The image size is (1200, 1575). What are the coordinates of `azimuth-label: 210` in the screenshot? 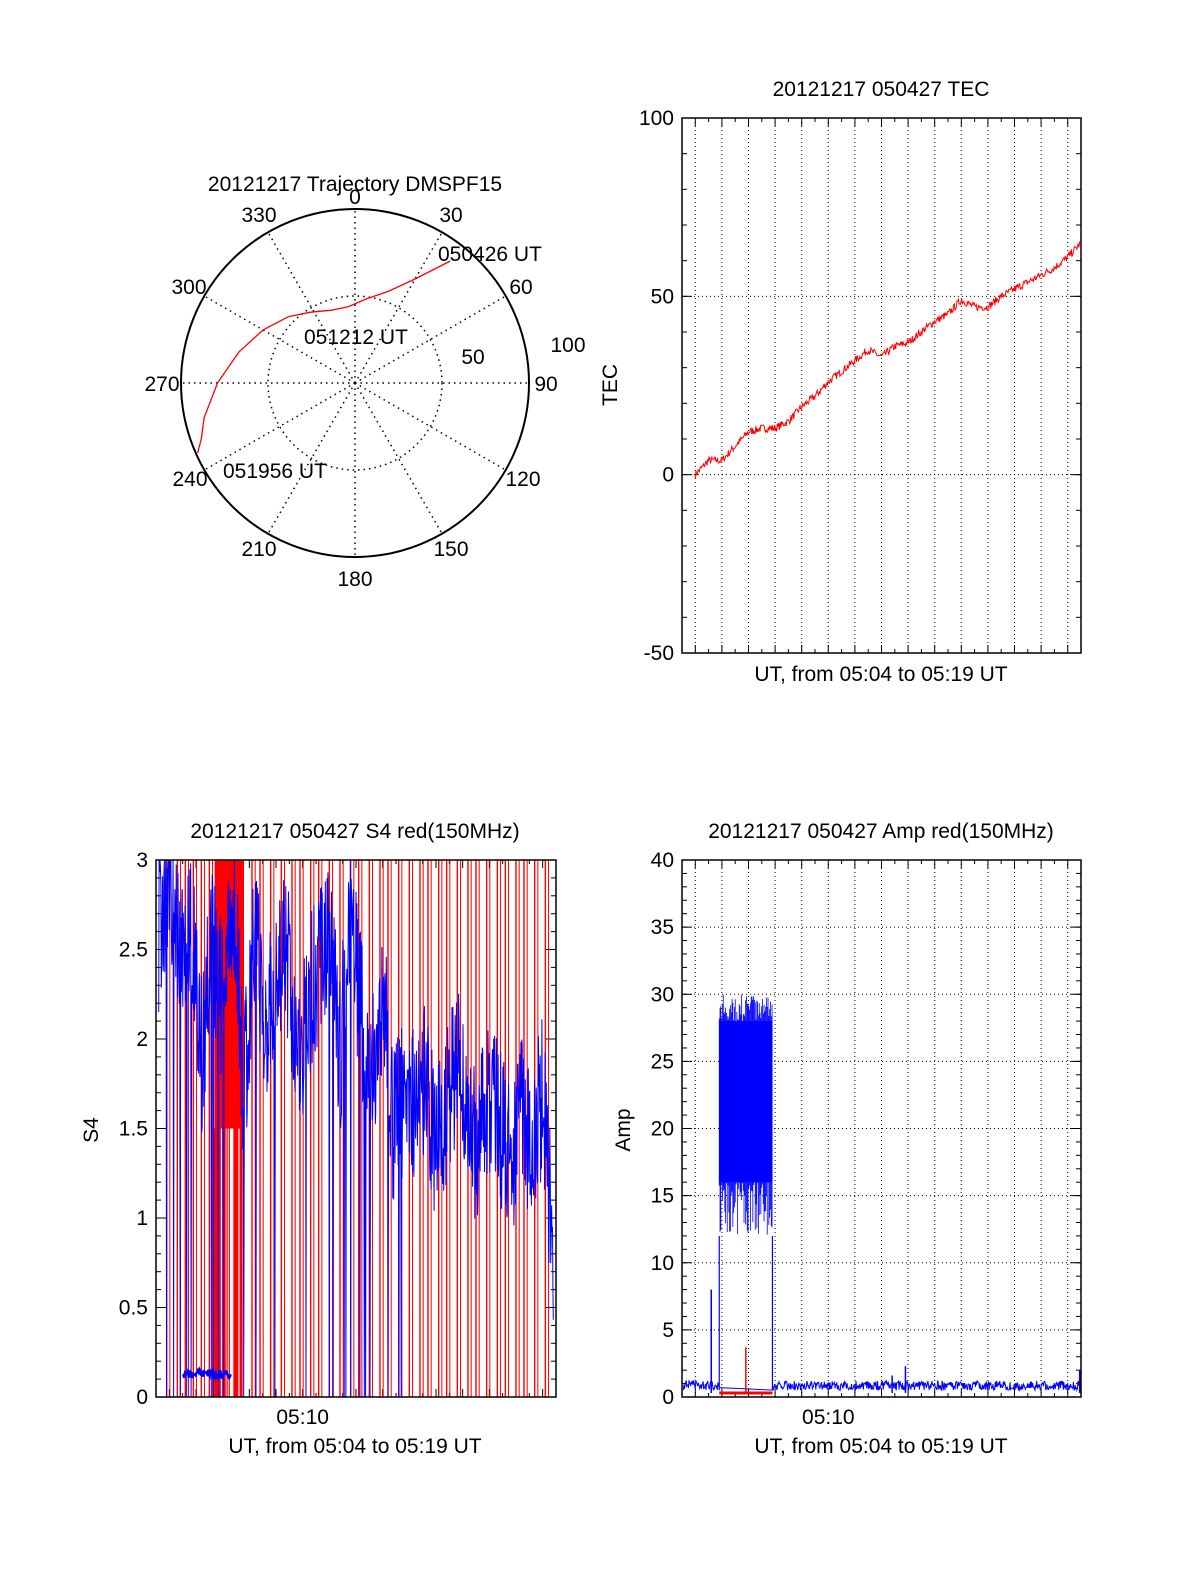 It's located at (258, 549).